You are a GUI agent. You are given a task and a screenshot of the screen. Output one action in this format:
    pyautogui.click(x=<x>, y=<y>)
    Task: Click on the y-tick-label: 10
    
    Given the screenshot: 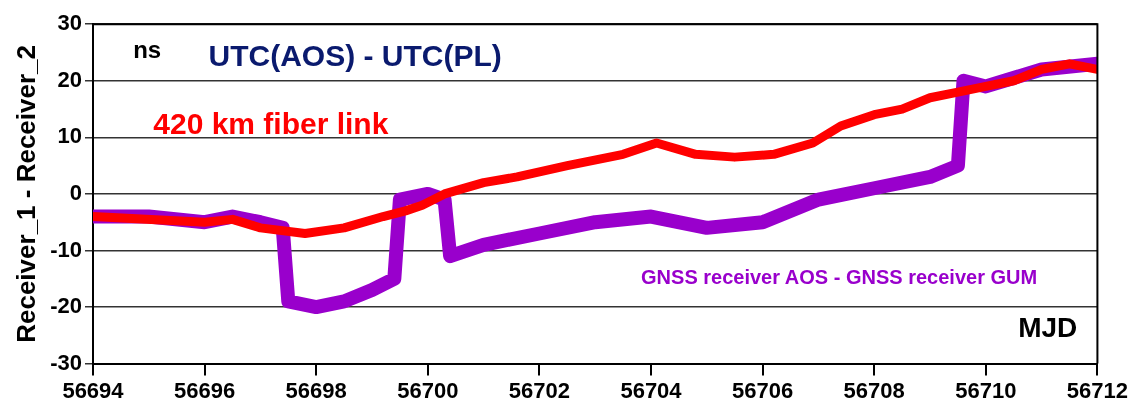 What is the action you would take?
    pyautogui.click(x=69, y=136)
    